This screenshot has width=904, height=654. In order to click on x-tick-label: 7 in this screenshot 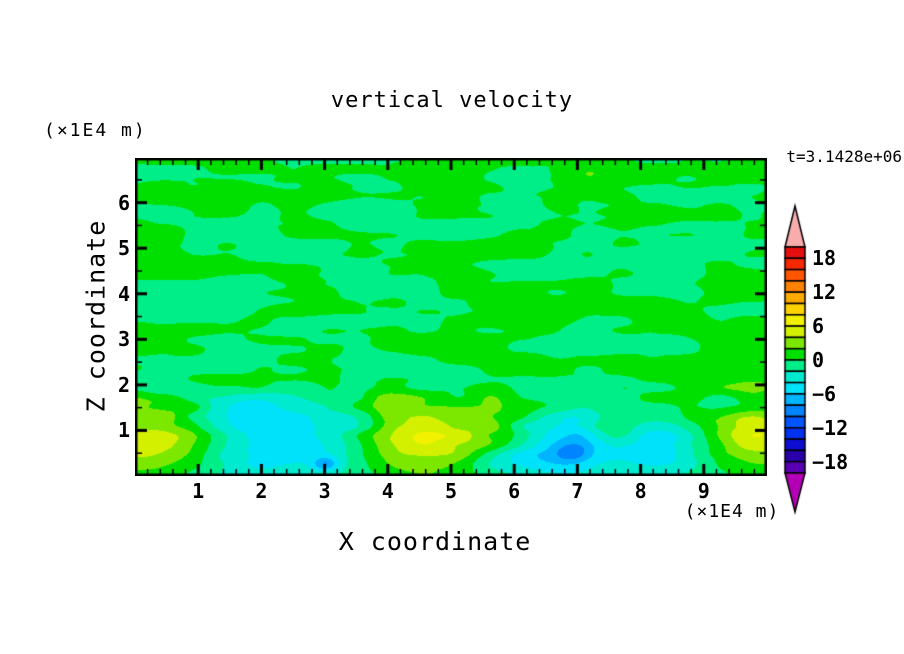, I will do `click(577, 491)`.